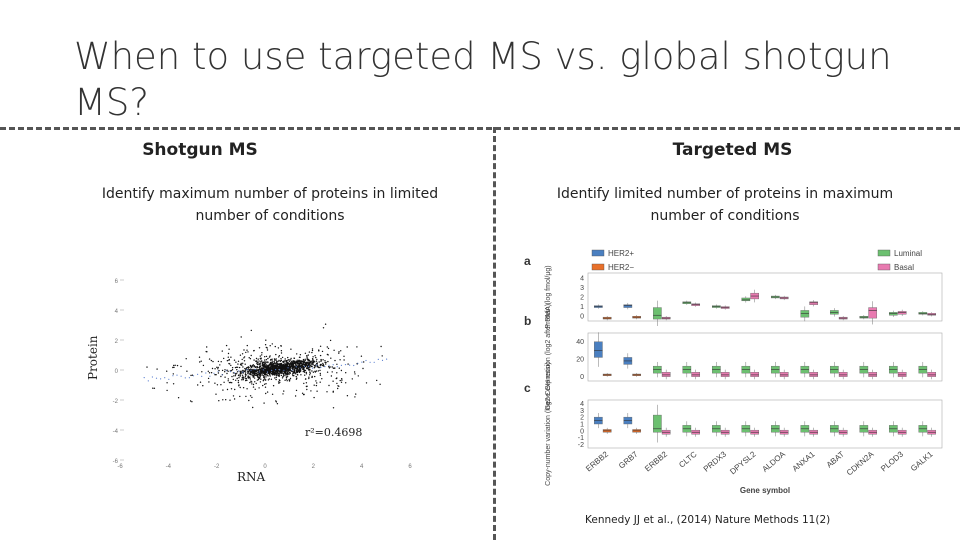 This screenshot has width=960, height=540. Describe the element at coordinates (765, 490) in the screenshot. I see `boxplot-xlabel: Gene symbol` at that location.